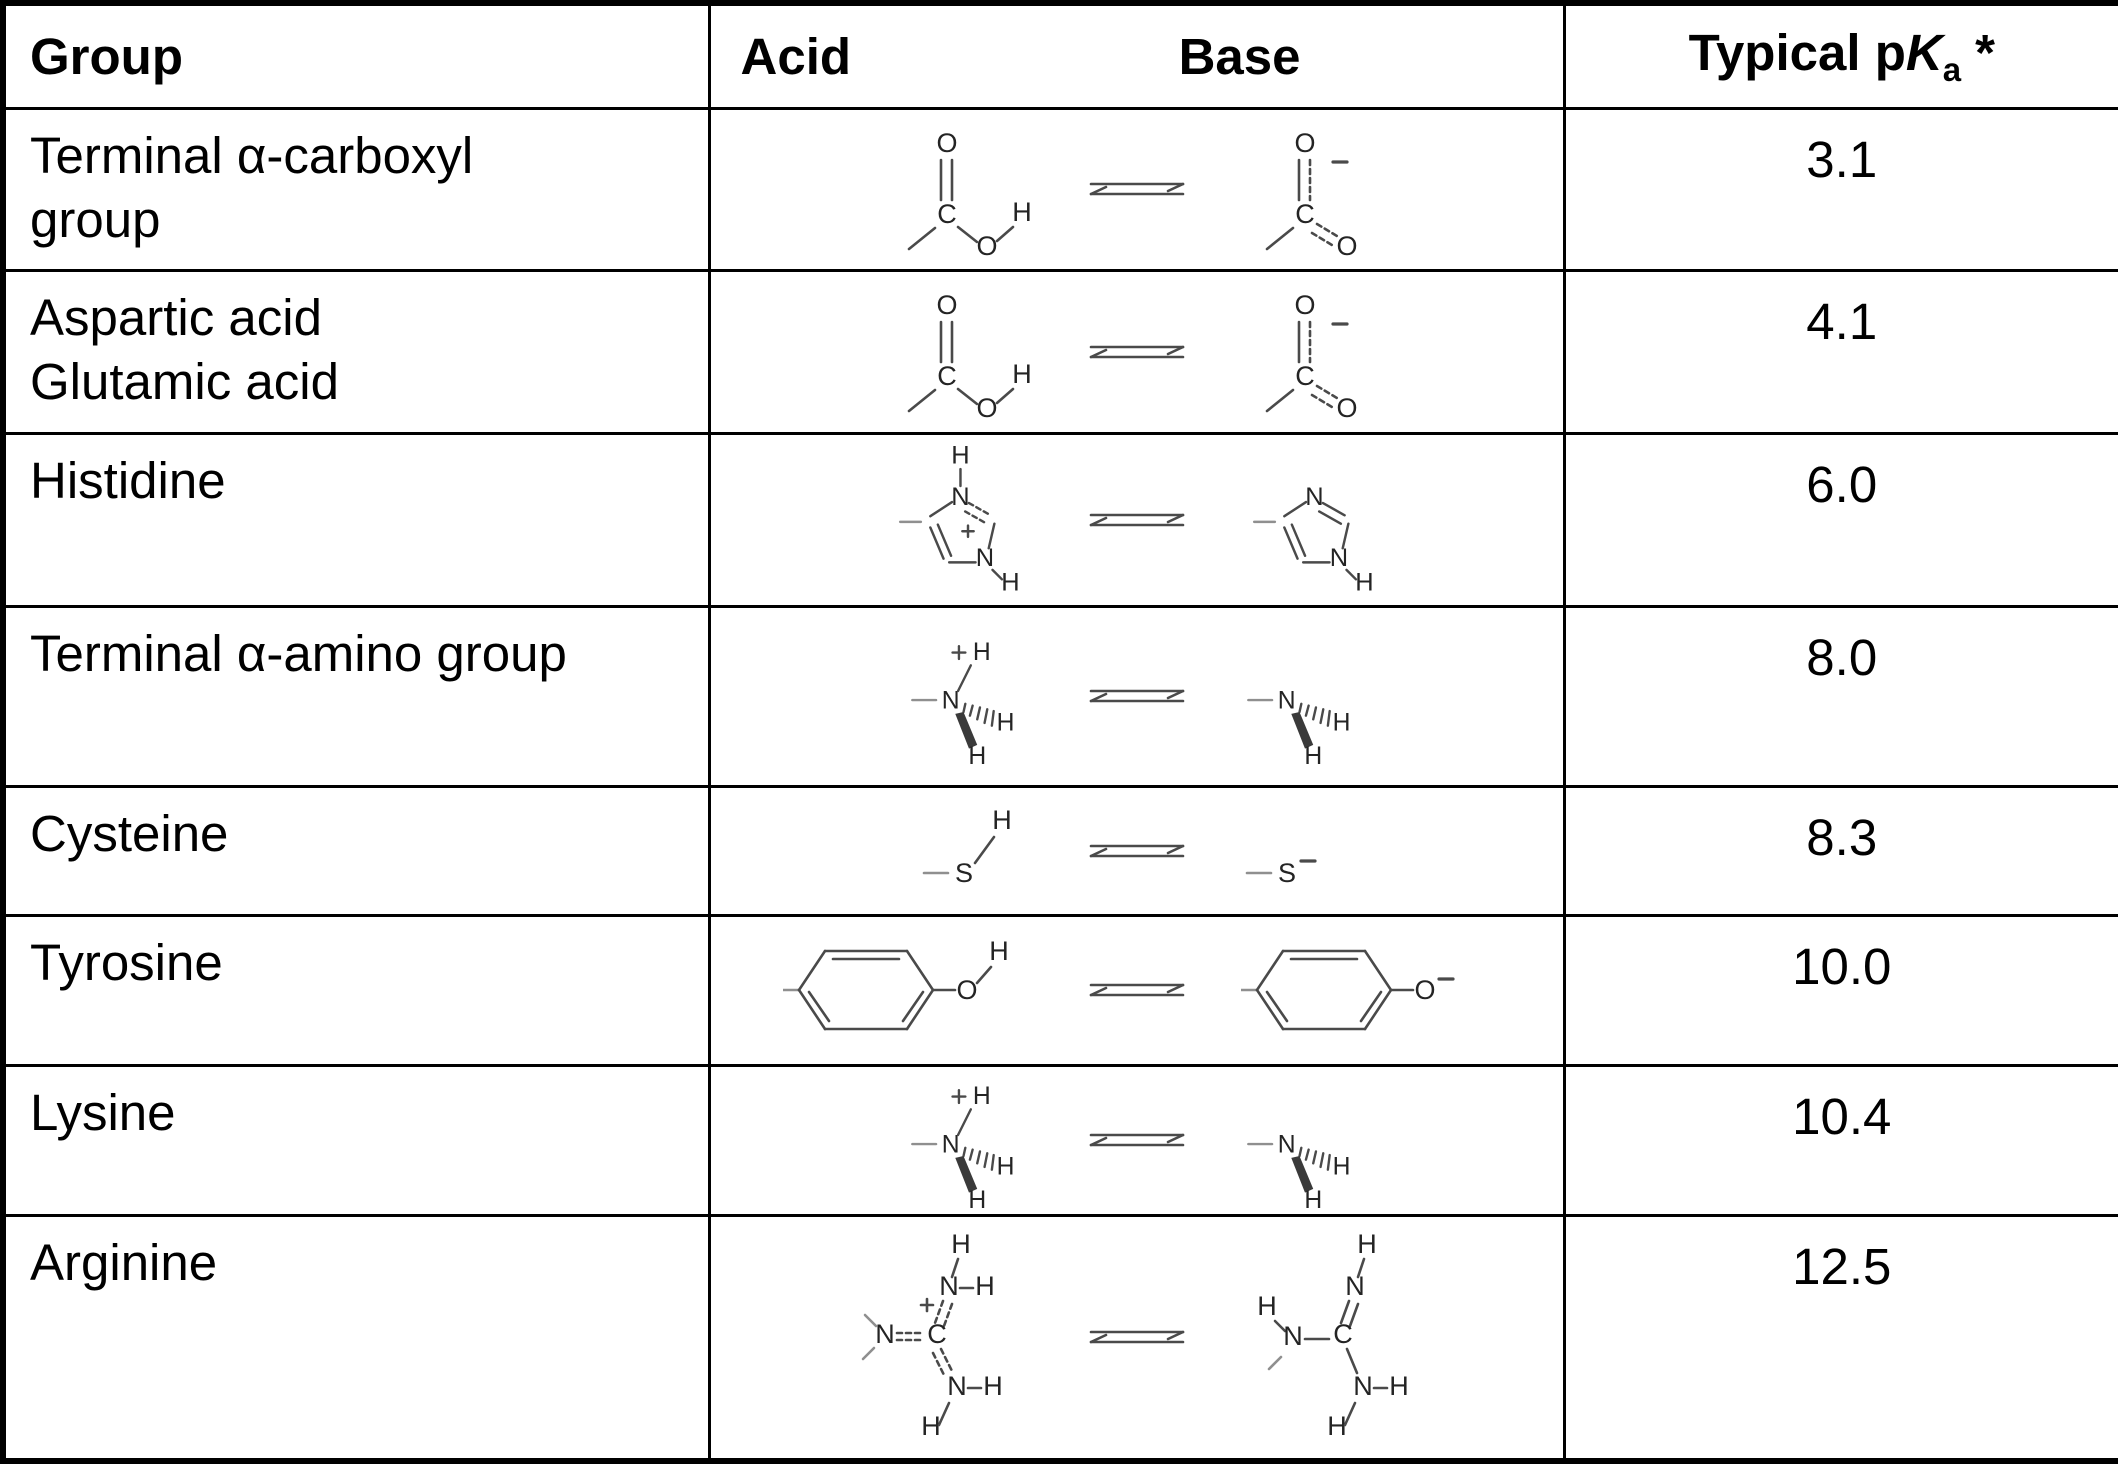  Describe the element at coordinates (1365, 990) in the screenshot. I see `base-structure: O` at that location.